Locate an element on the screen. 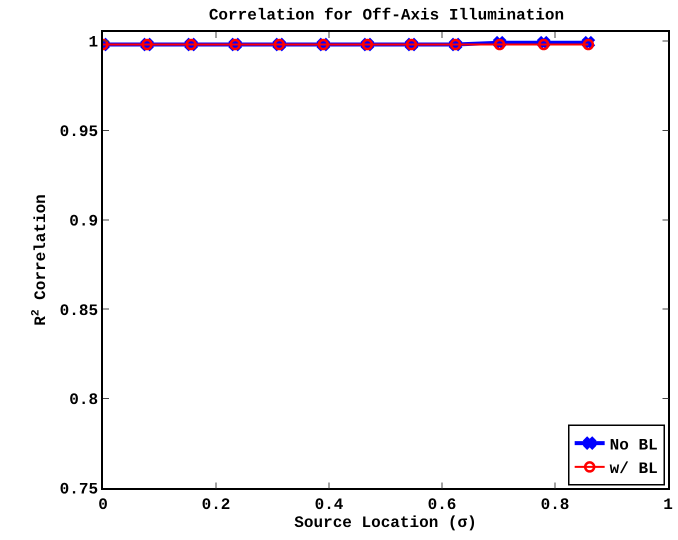 This screenshot has width=678, height=540. y-tick-label: 0.85 is located at coordinates (79, 311).